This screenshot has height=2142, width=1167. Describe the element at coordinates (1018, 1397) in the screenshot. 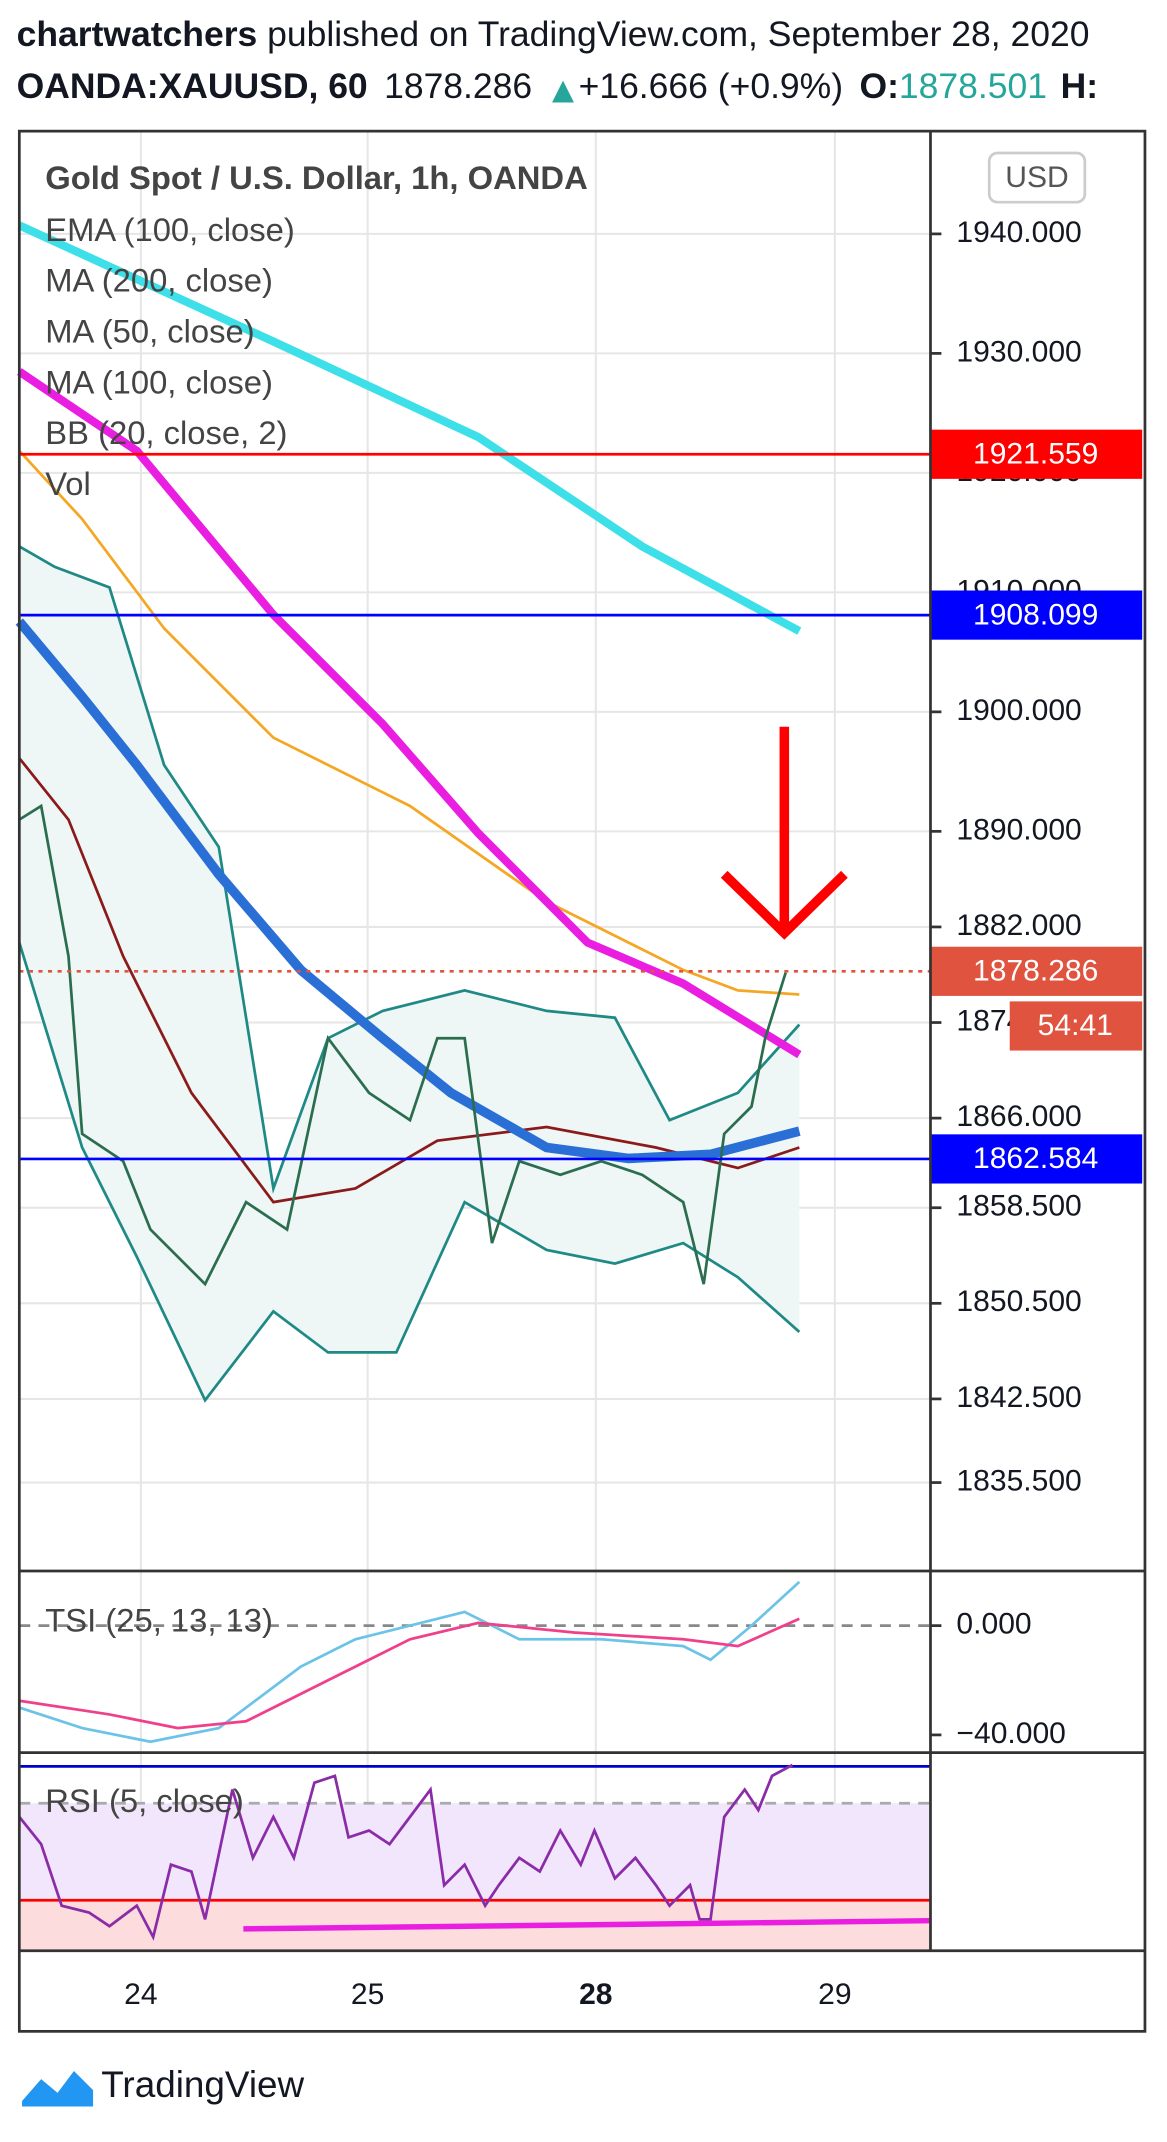

I see `y-tick-label: 1842.500` at that location.